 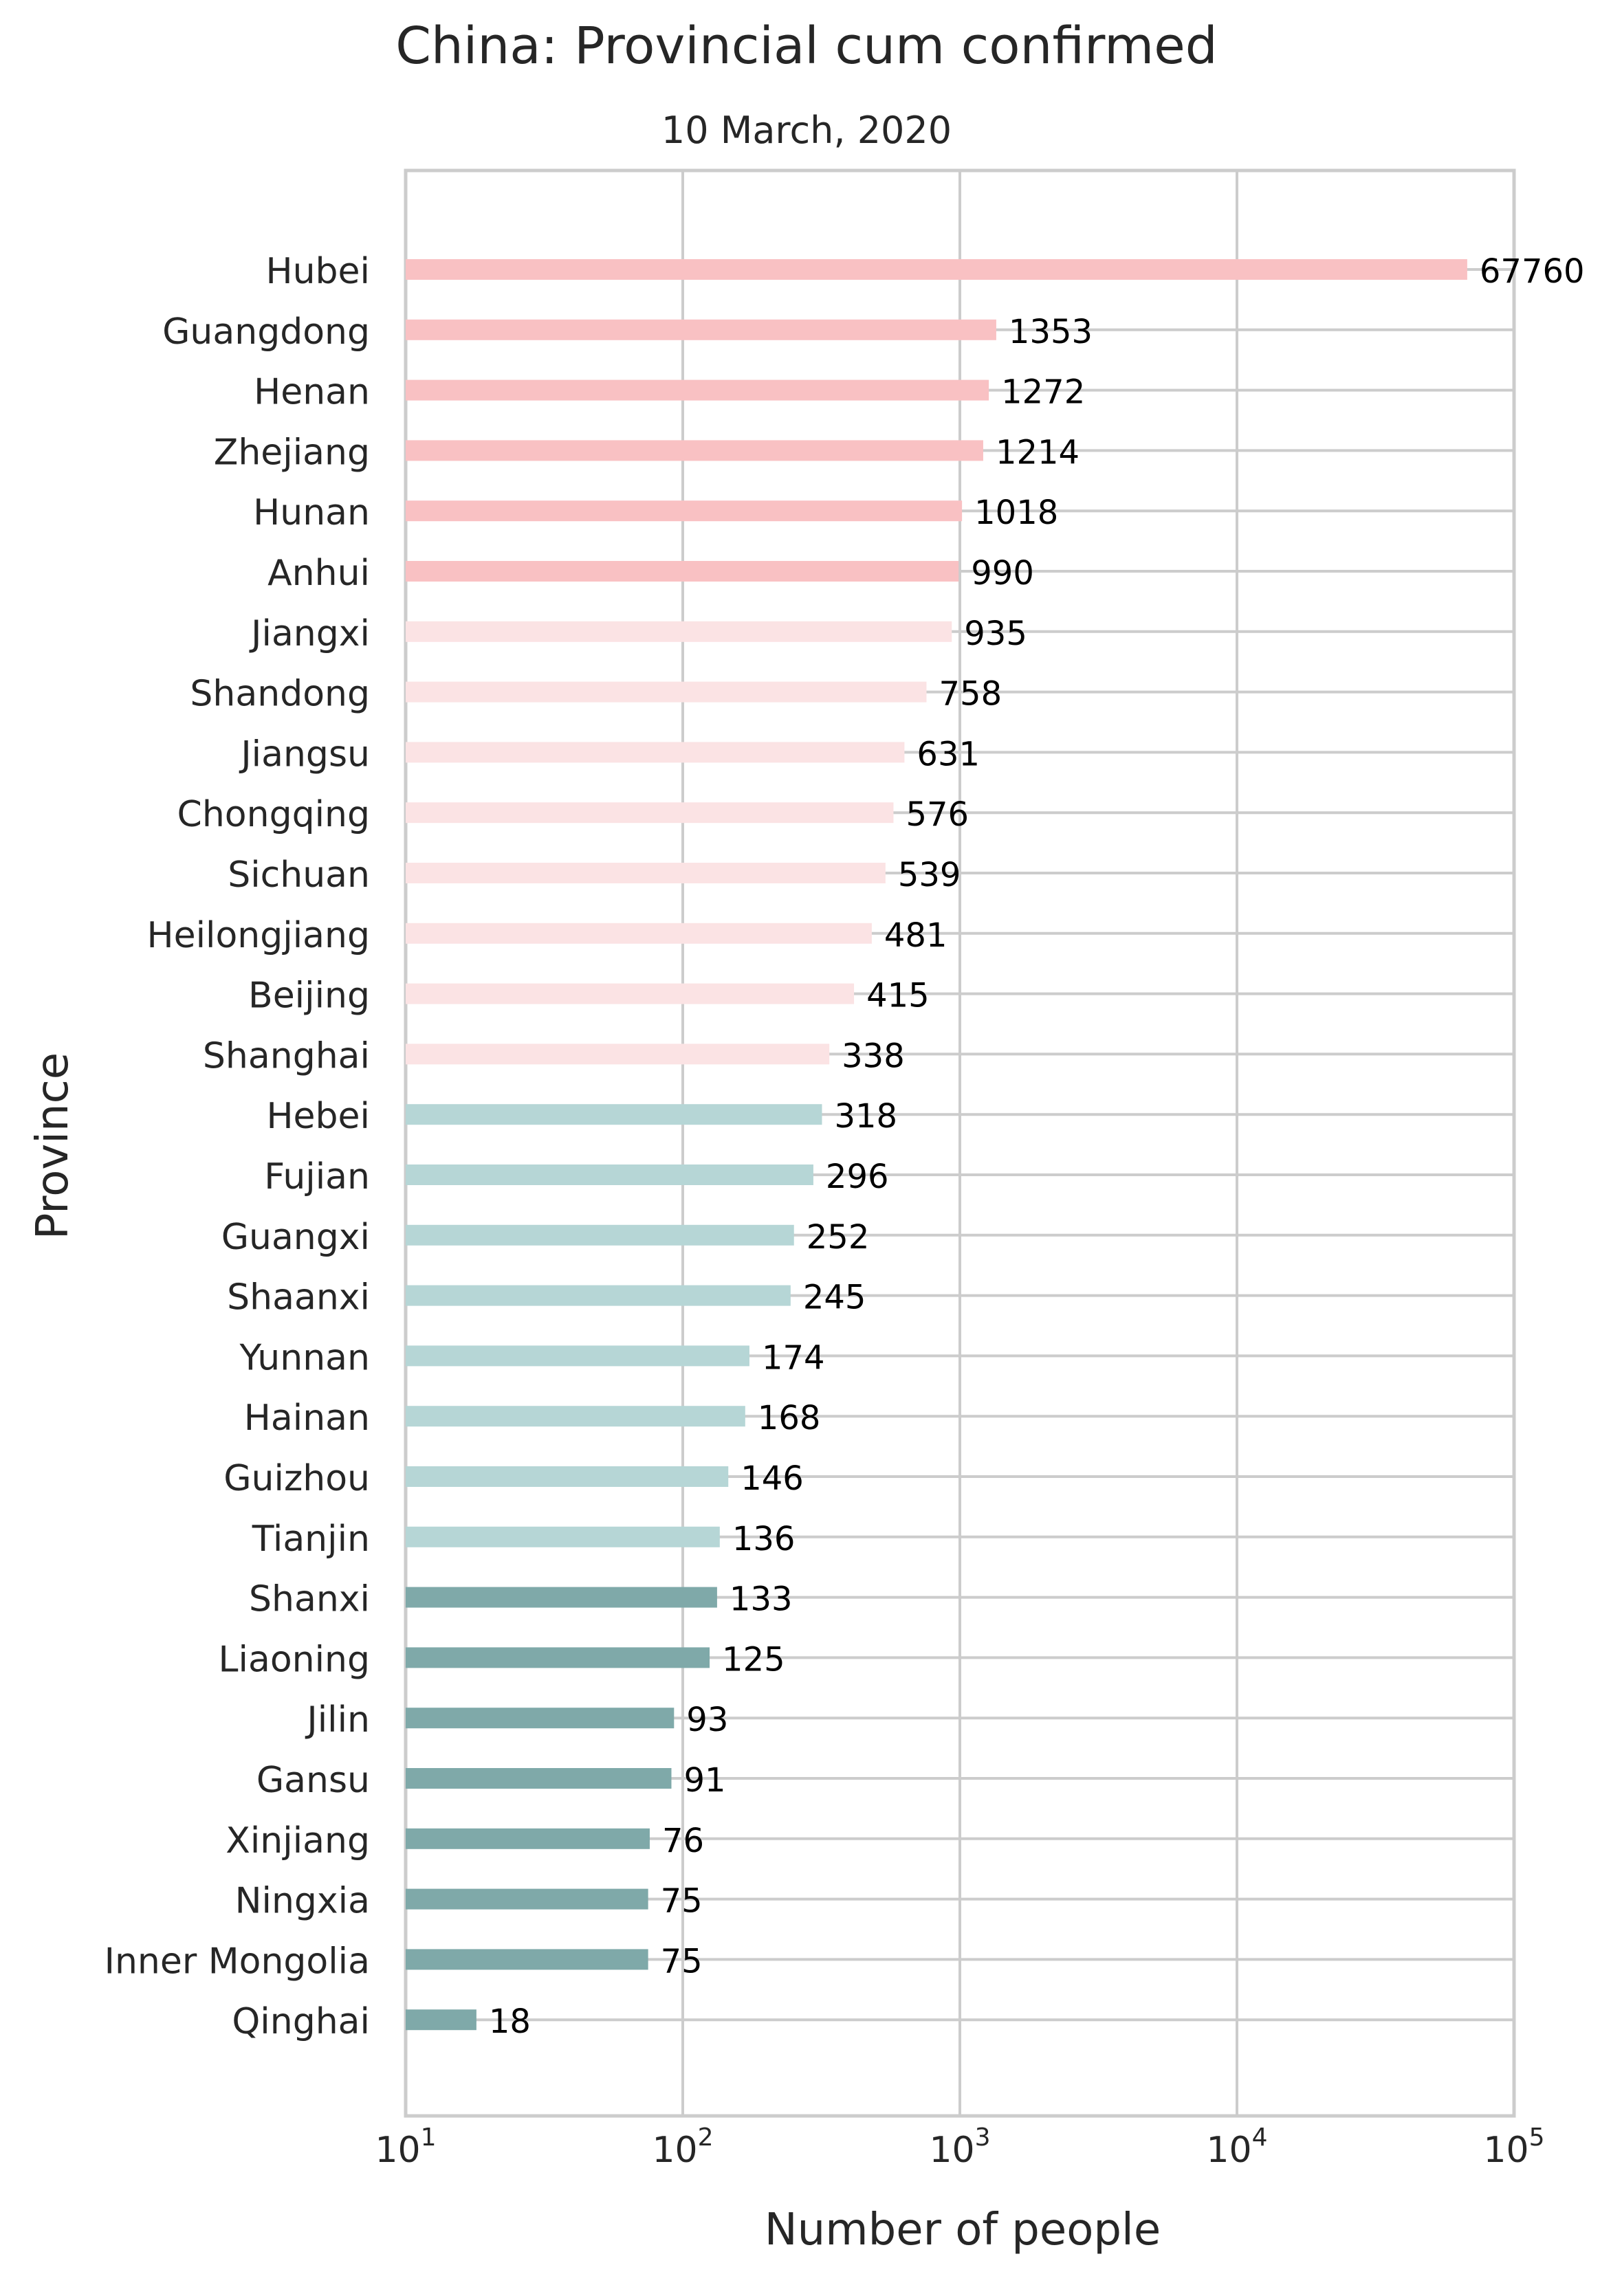 I want to click on y-tick-label: Heilongjiang, so click(x=259, y=935).